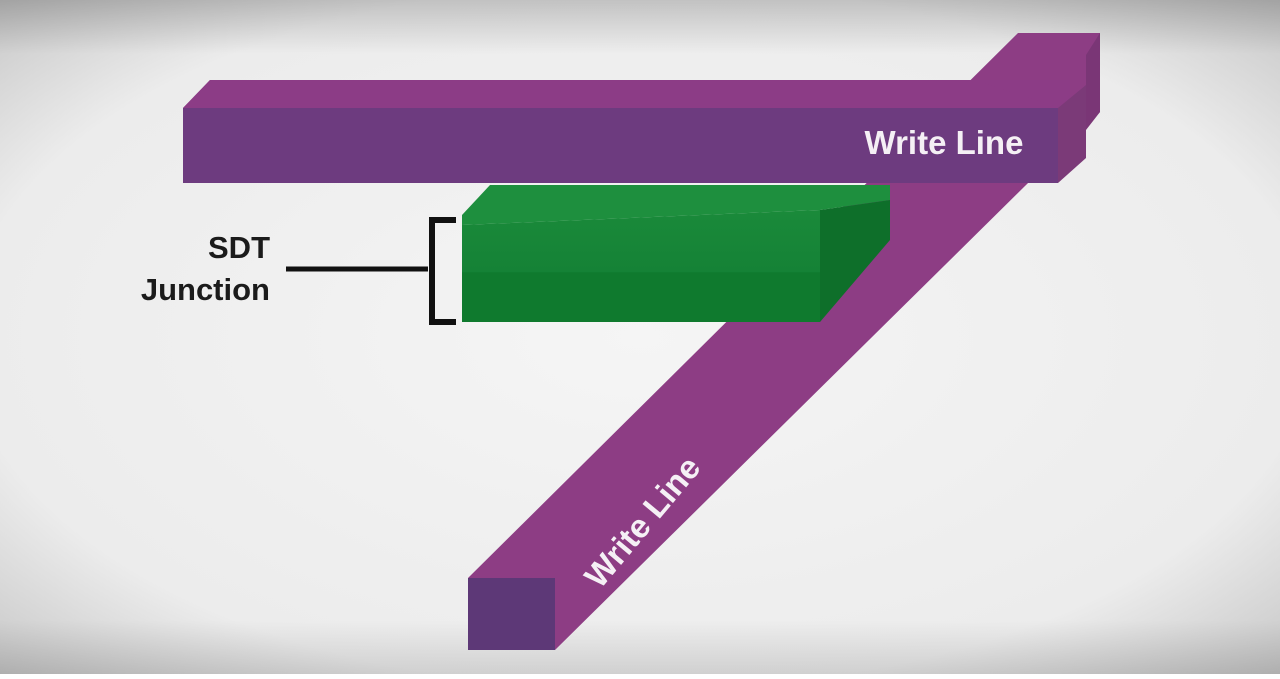  What do you see at coordinates (1093, 81) in the screenshot?
I see `diagonal-write-line-right-face` at bounding box center [1093, 81].